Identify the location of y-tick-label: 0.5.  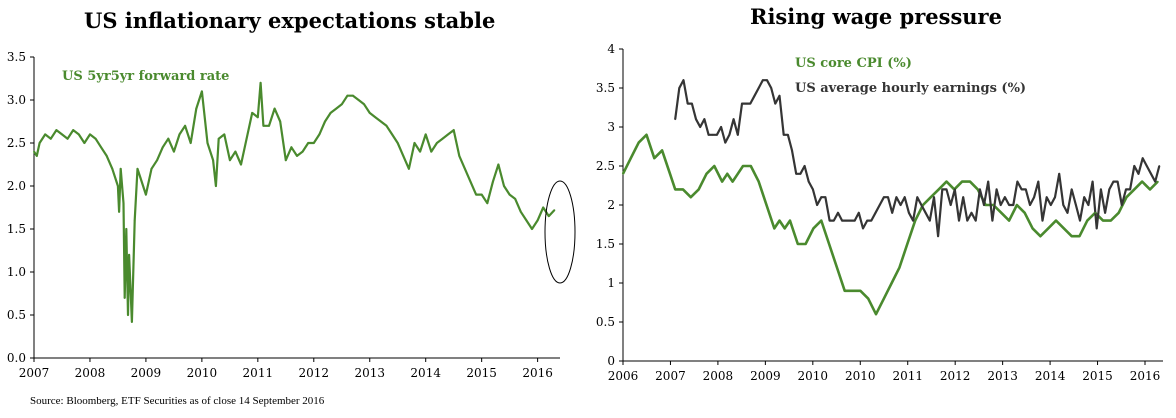
(16, 315).